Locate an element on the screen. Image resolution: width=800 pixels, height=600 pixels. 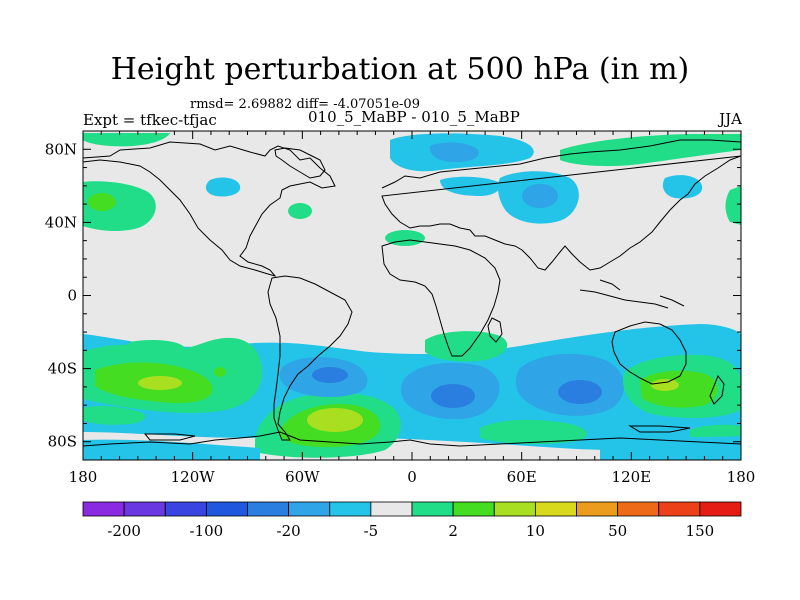
coastline-madagascar is located at coordinates (495, 330).